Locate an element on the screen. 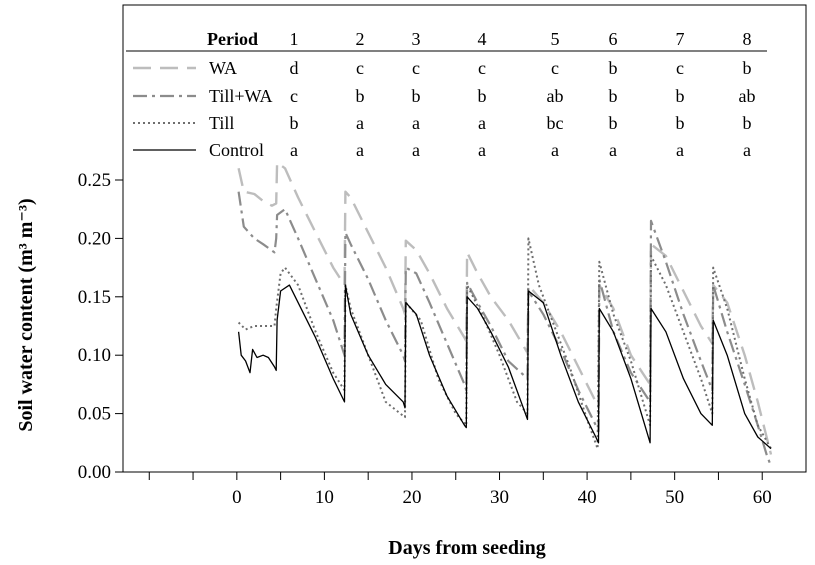 This screenshot has width=815, height=565. legend-period-number: 6 is located at coordinates (613, 39).